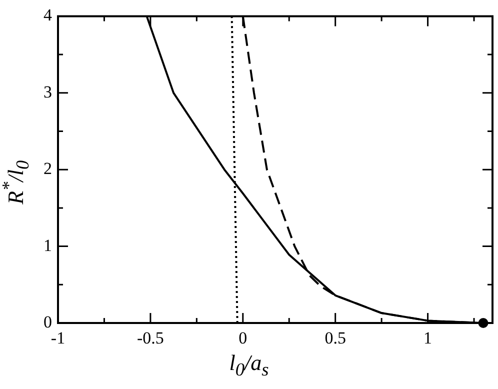 This screenshot has width=498, height=389. I want to click on x-tick-label: 0, so click(243, 338).